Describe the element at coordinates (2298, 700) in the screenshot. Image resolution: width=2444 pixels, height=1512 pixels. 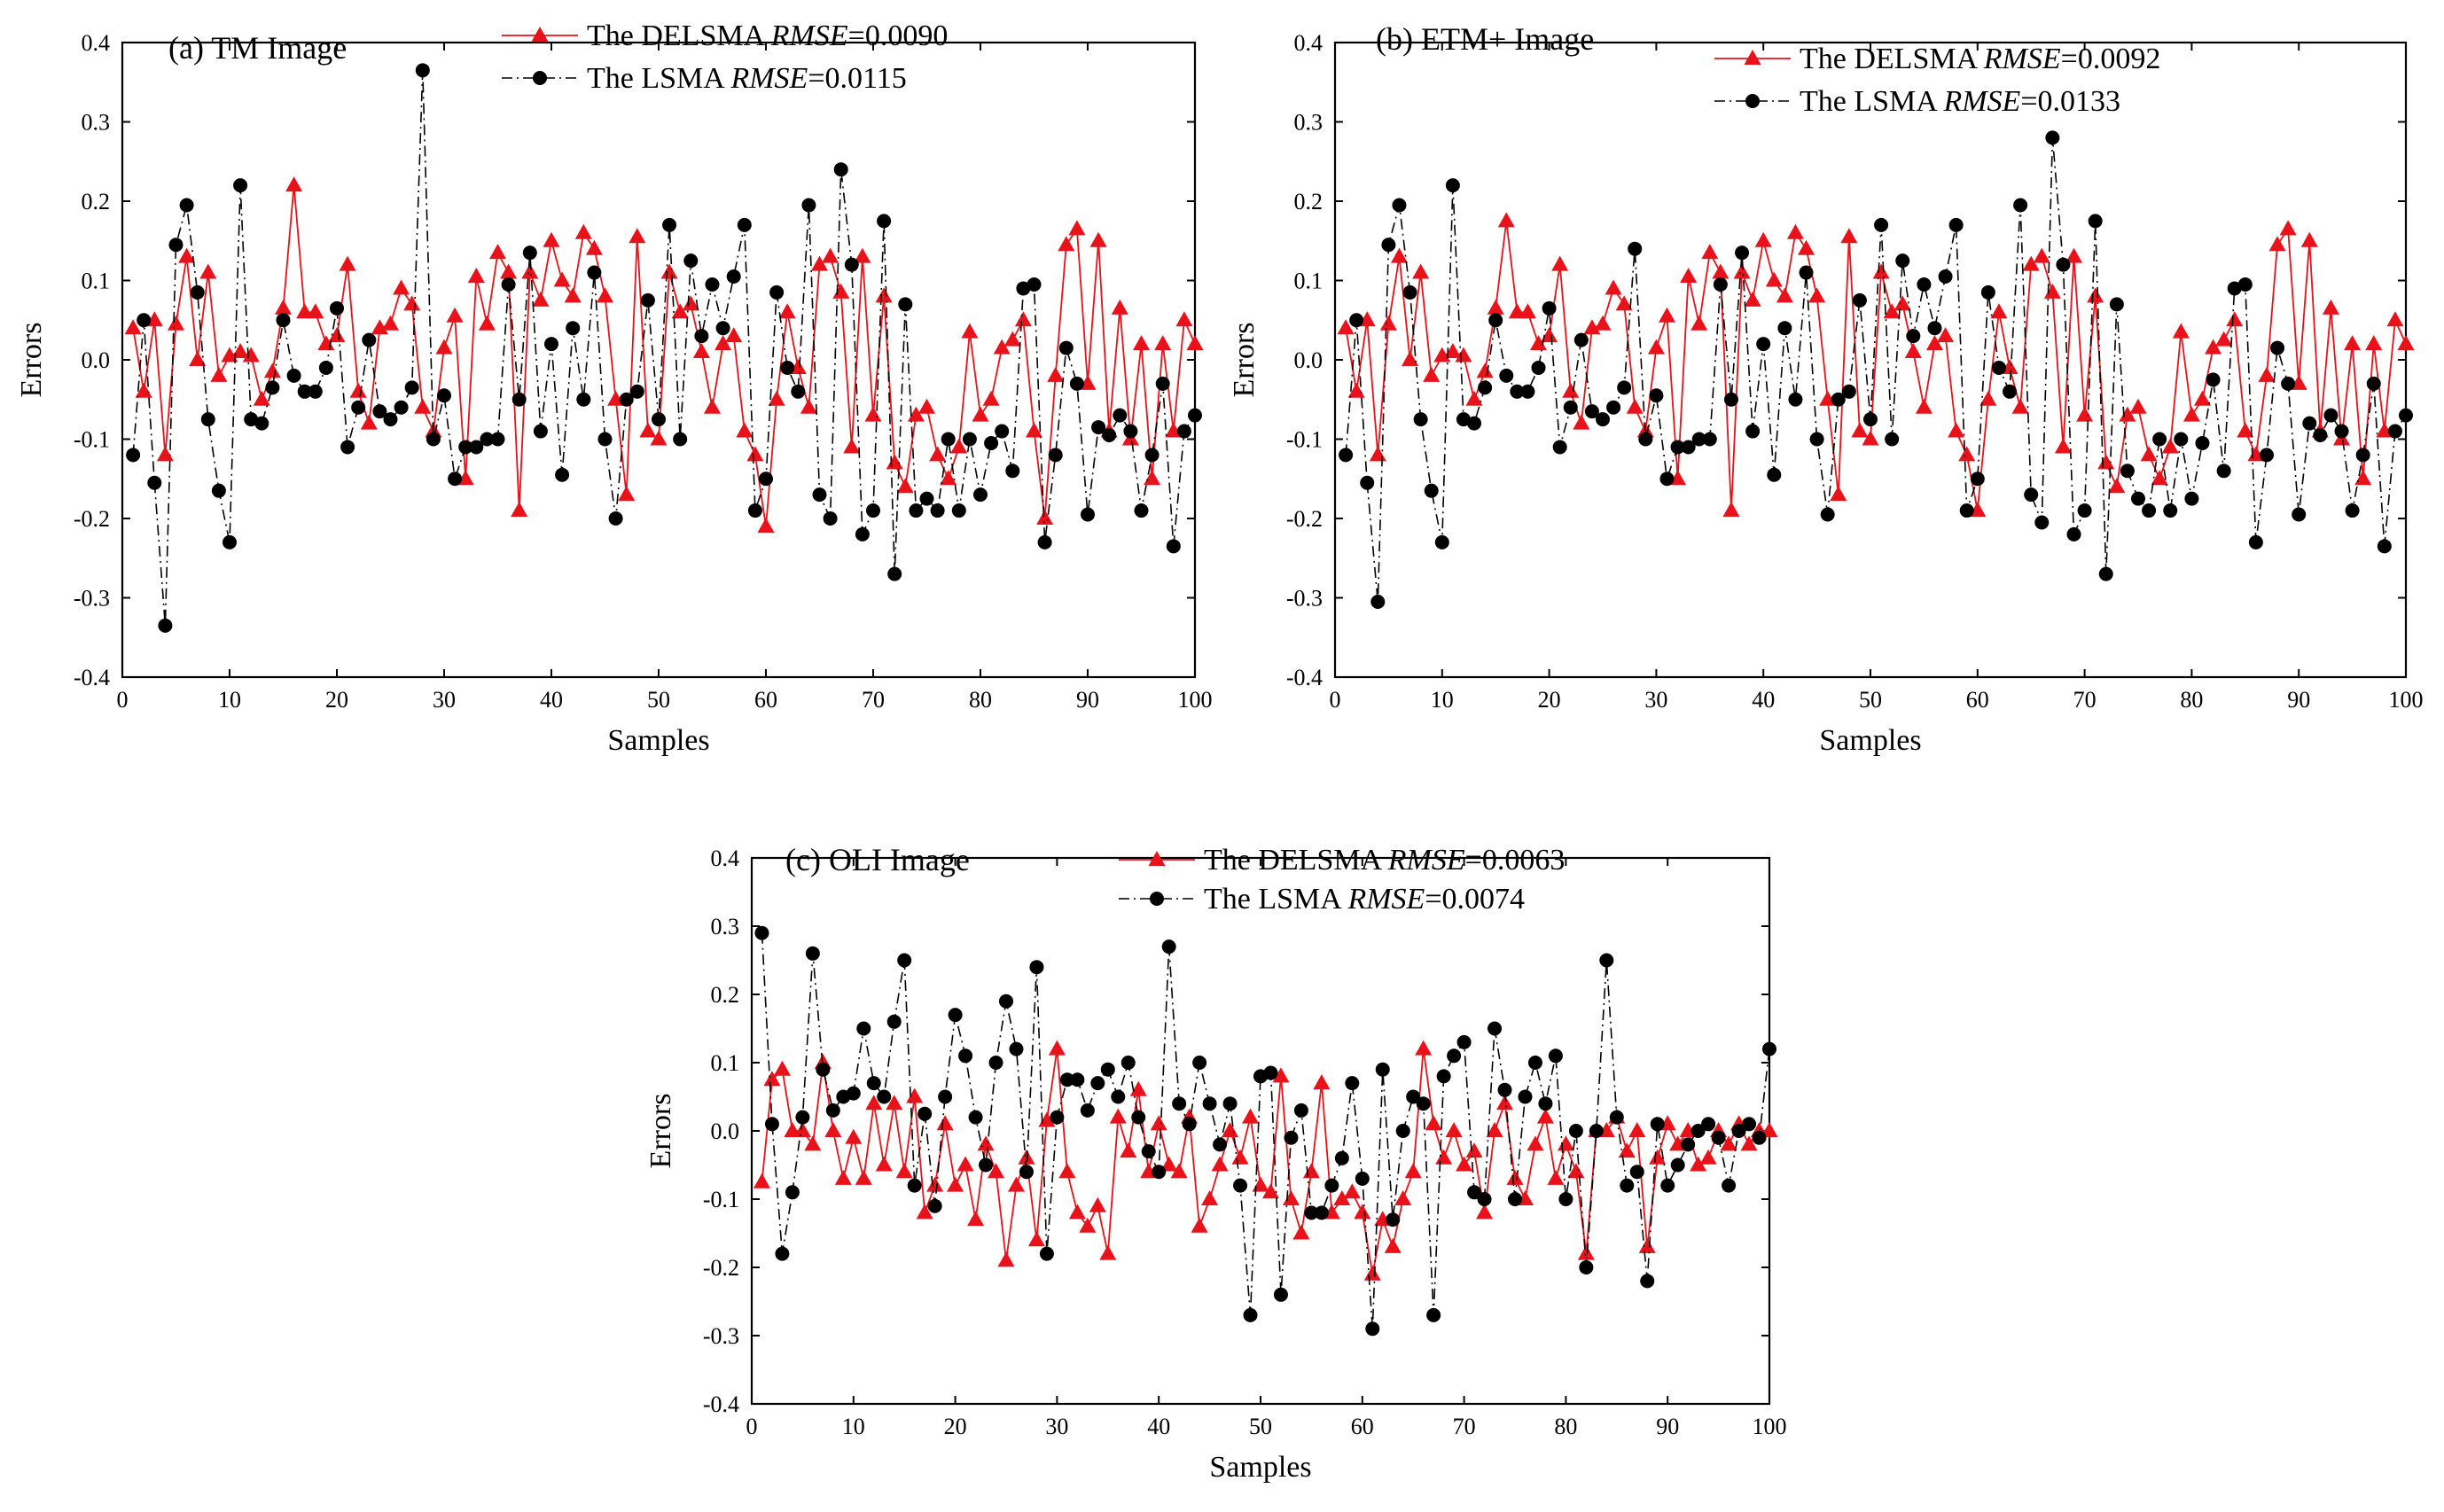
I see `x-tick-label: 90` at that location.